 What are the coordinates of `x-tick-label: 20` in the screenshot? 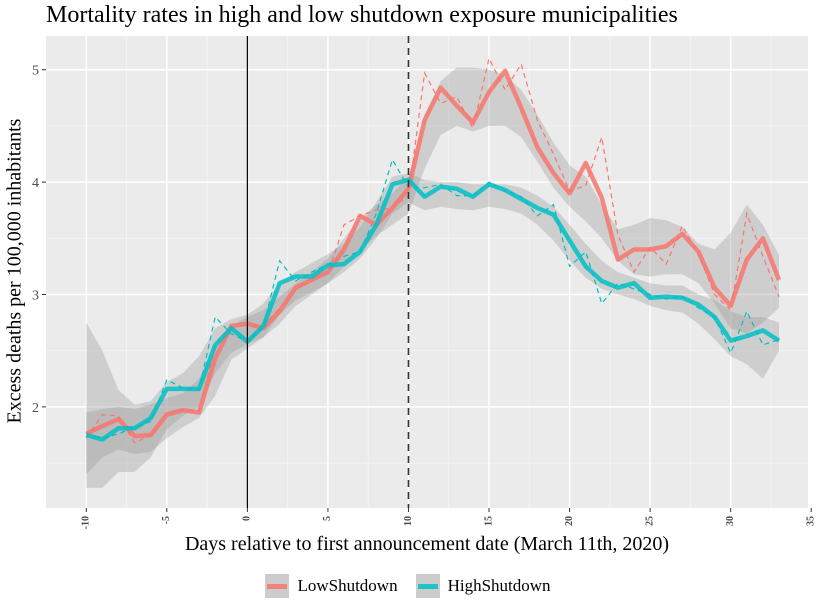 It's located at (569, 521).